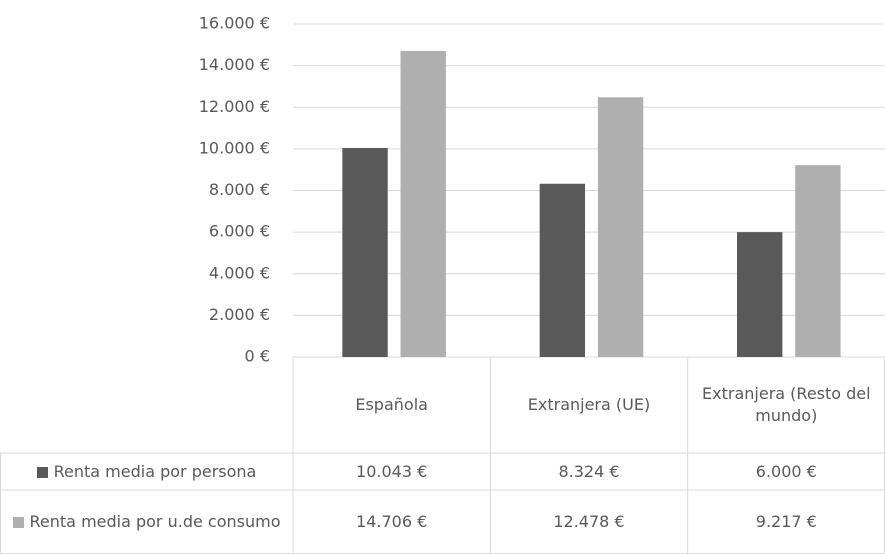 This screenshot has height=554, width=885. I want to click on data-label: 9.217 €, so click(786, 522).